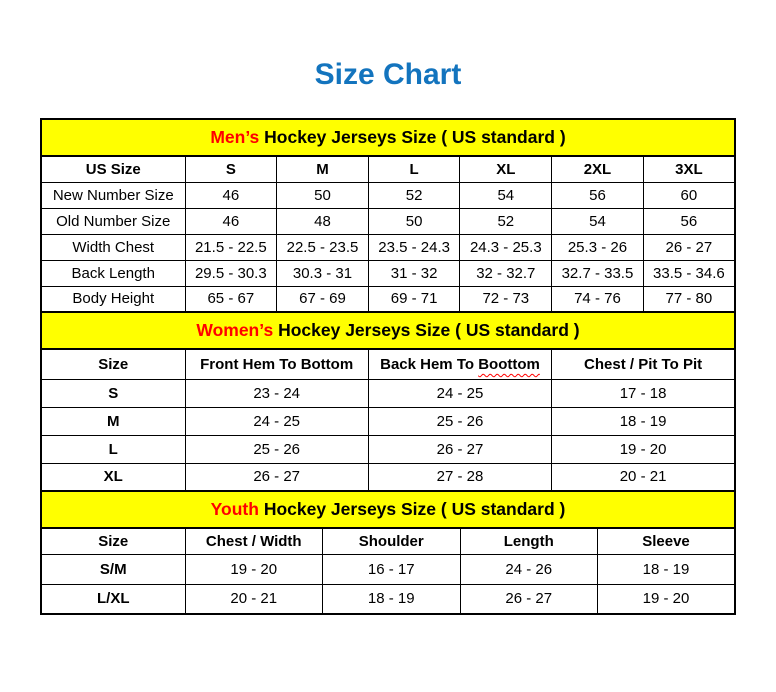 The height and width of the screenshot is (692, 776). What do you see at coordinates (113, 449) in the screenshot?
I see `row-label: L` at bounding box center [113, 449].